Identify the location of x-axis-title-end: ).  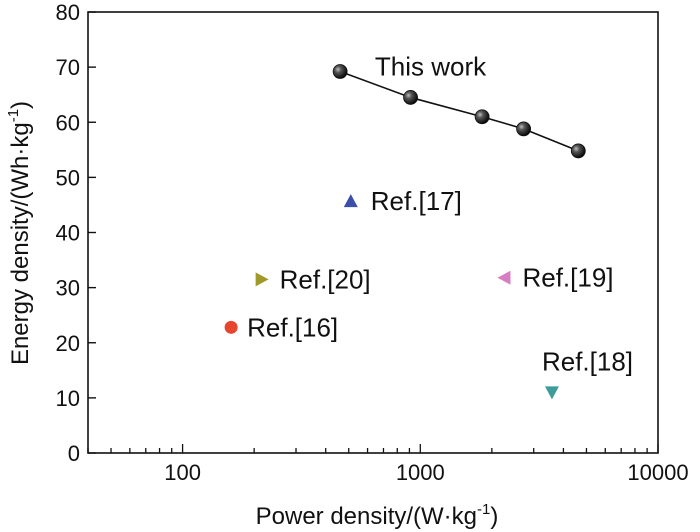
(494, 516).